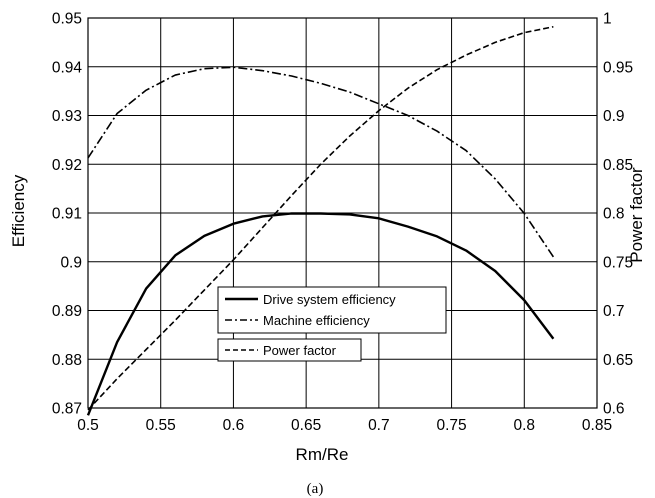 Image resolution: width=655 pixels, height=498 pixels. I want to click on y-left-tick-label: 0.95, so click(67, 19).